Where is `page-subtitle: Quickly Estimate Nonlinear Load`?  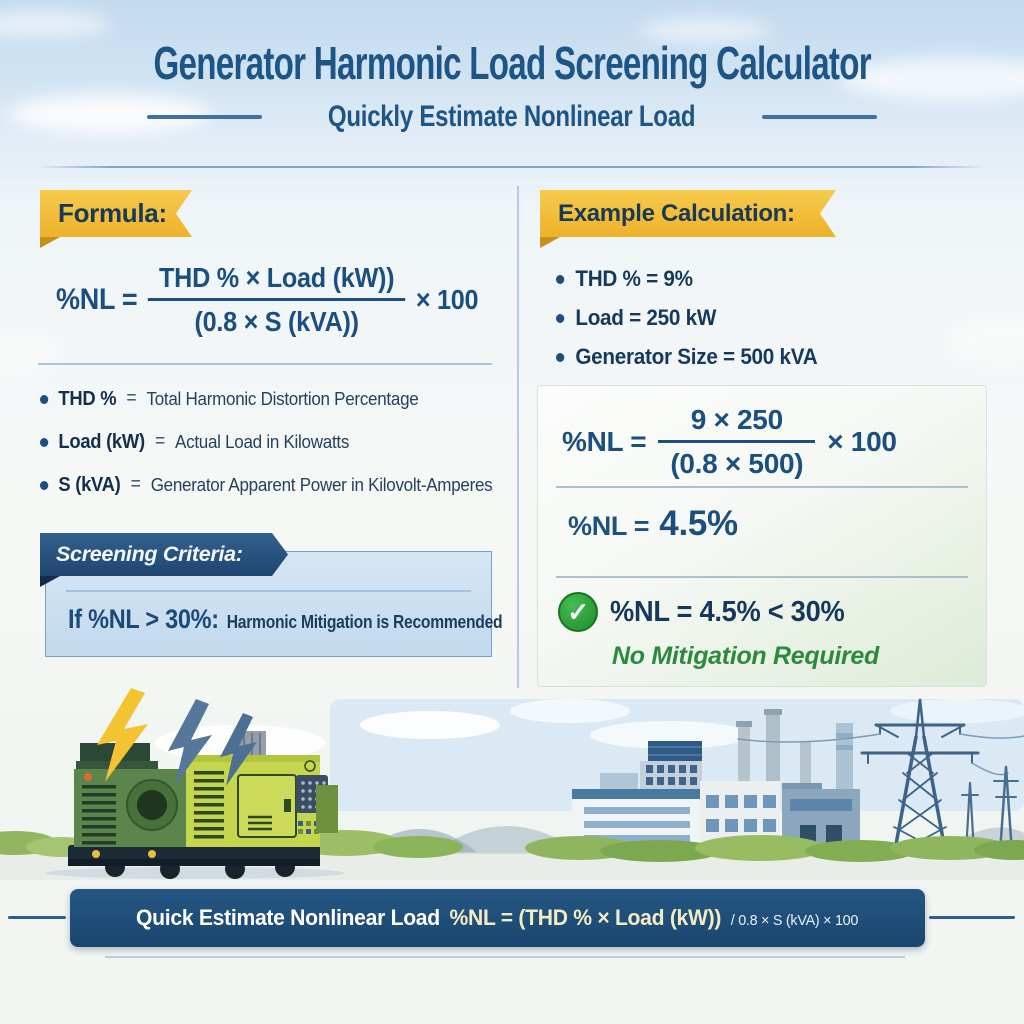 page-subtitle: Quickly Estimate Nonlinear Load is located at coordinates (512, 116).